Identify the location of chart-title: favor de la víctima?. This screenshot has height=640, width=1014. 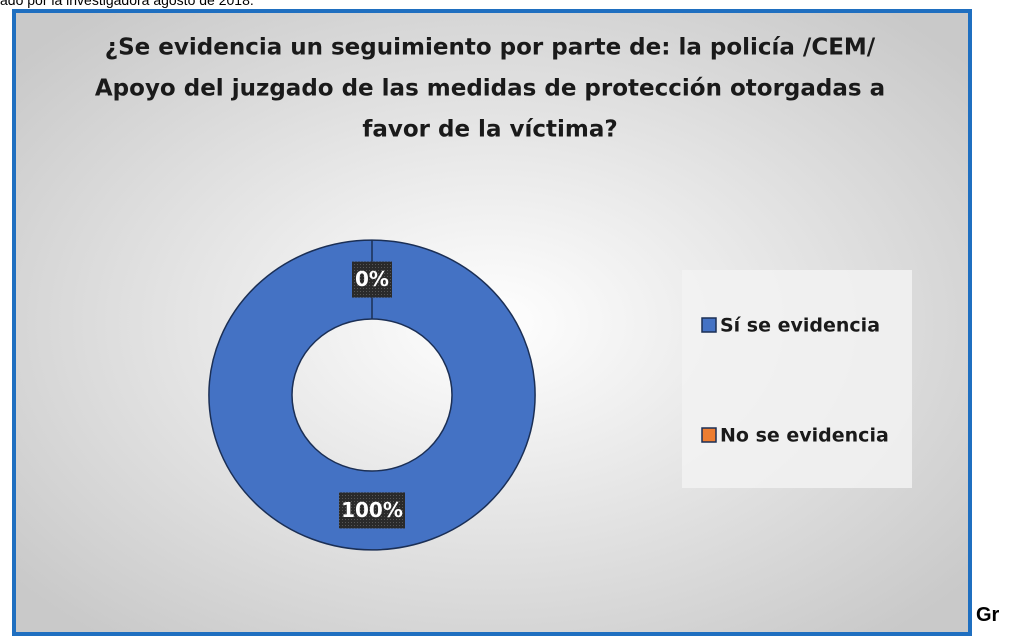
(489, 130).